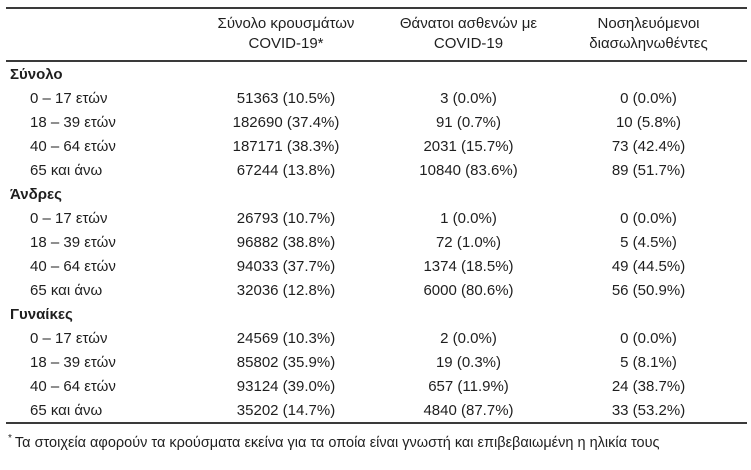 The height and width of the screenshot is (470, 751). What do you see at coordinates (468, 266) in the screenshot?
I see `cell-deaths: 1374 (18.5%)` at bounding box center [468, 266].